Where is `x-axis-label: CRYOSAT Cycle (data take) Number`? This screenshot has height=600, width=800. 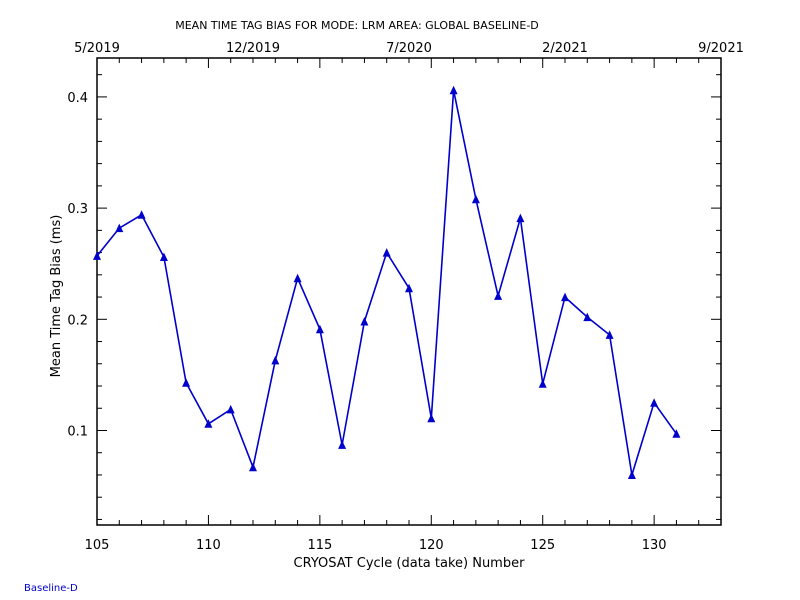
x-axis-label: CRYOSAT Cycle (data take) Number is located at coordinates (410, 563).